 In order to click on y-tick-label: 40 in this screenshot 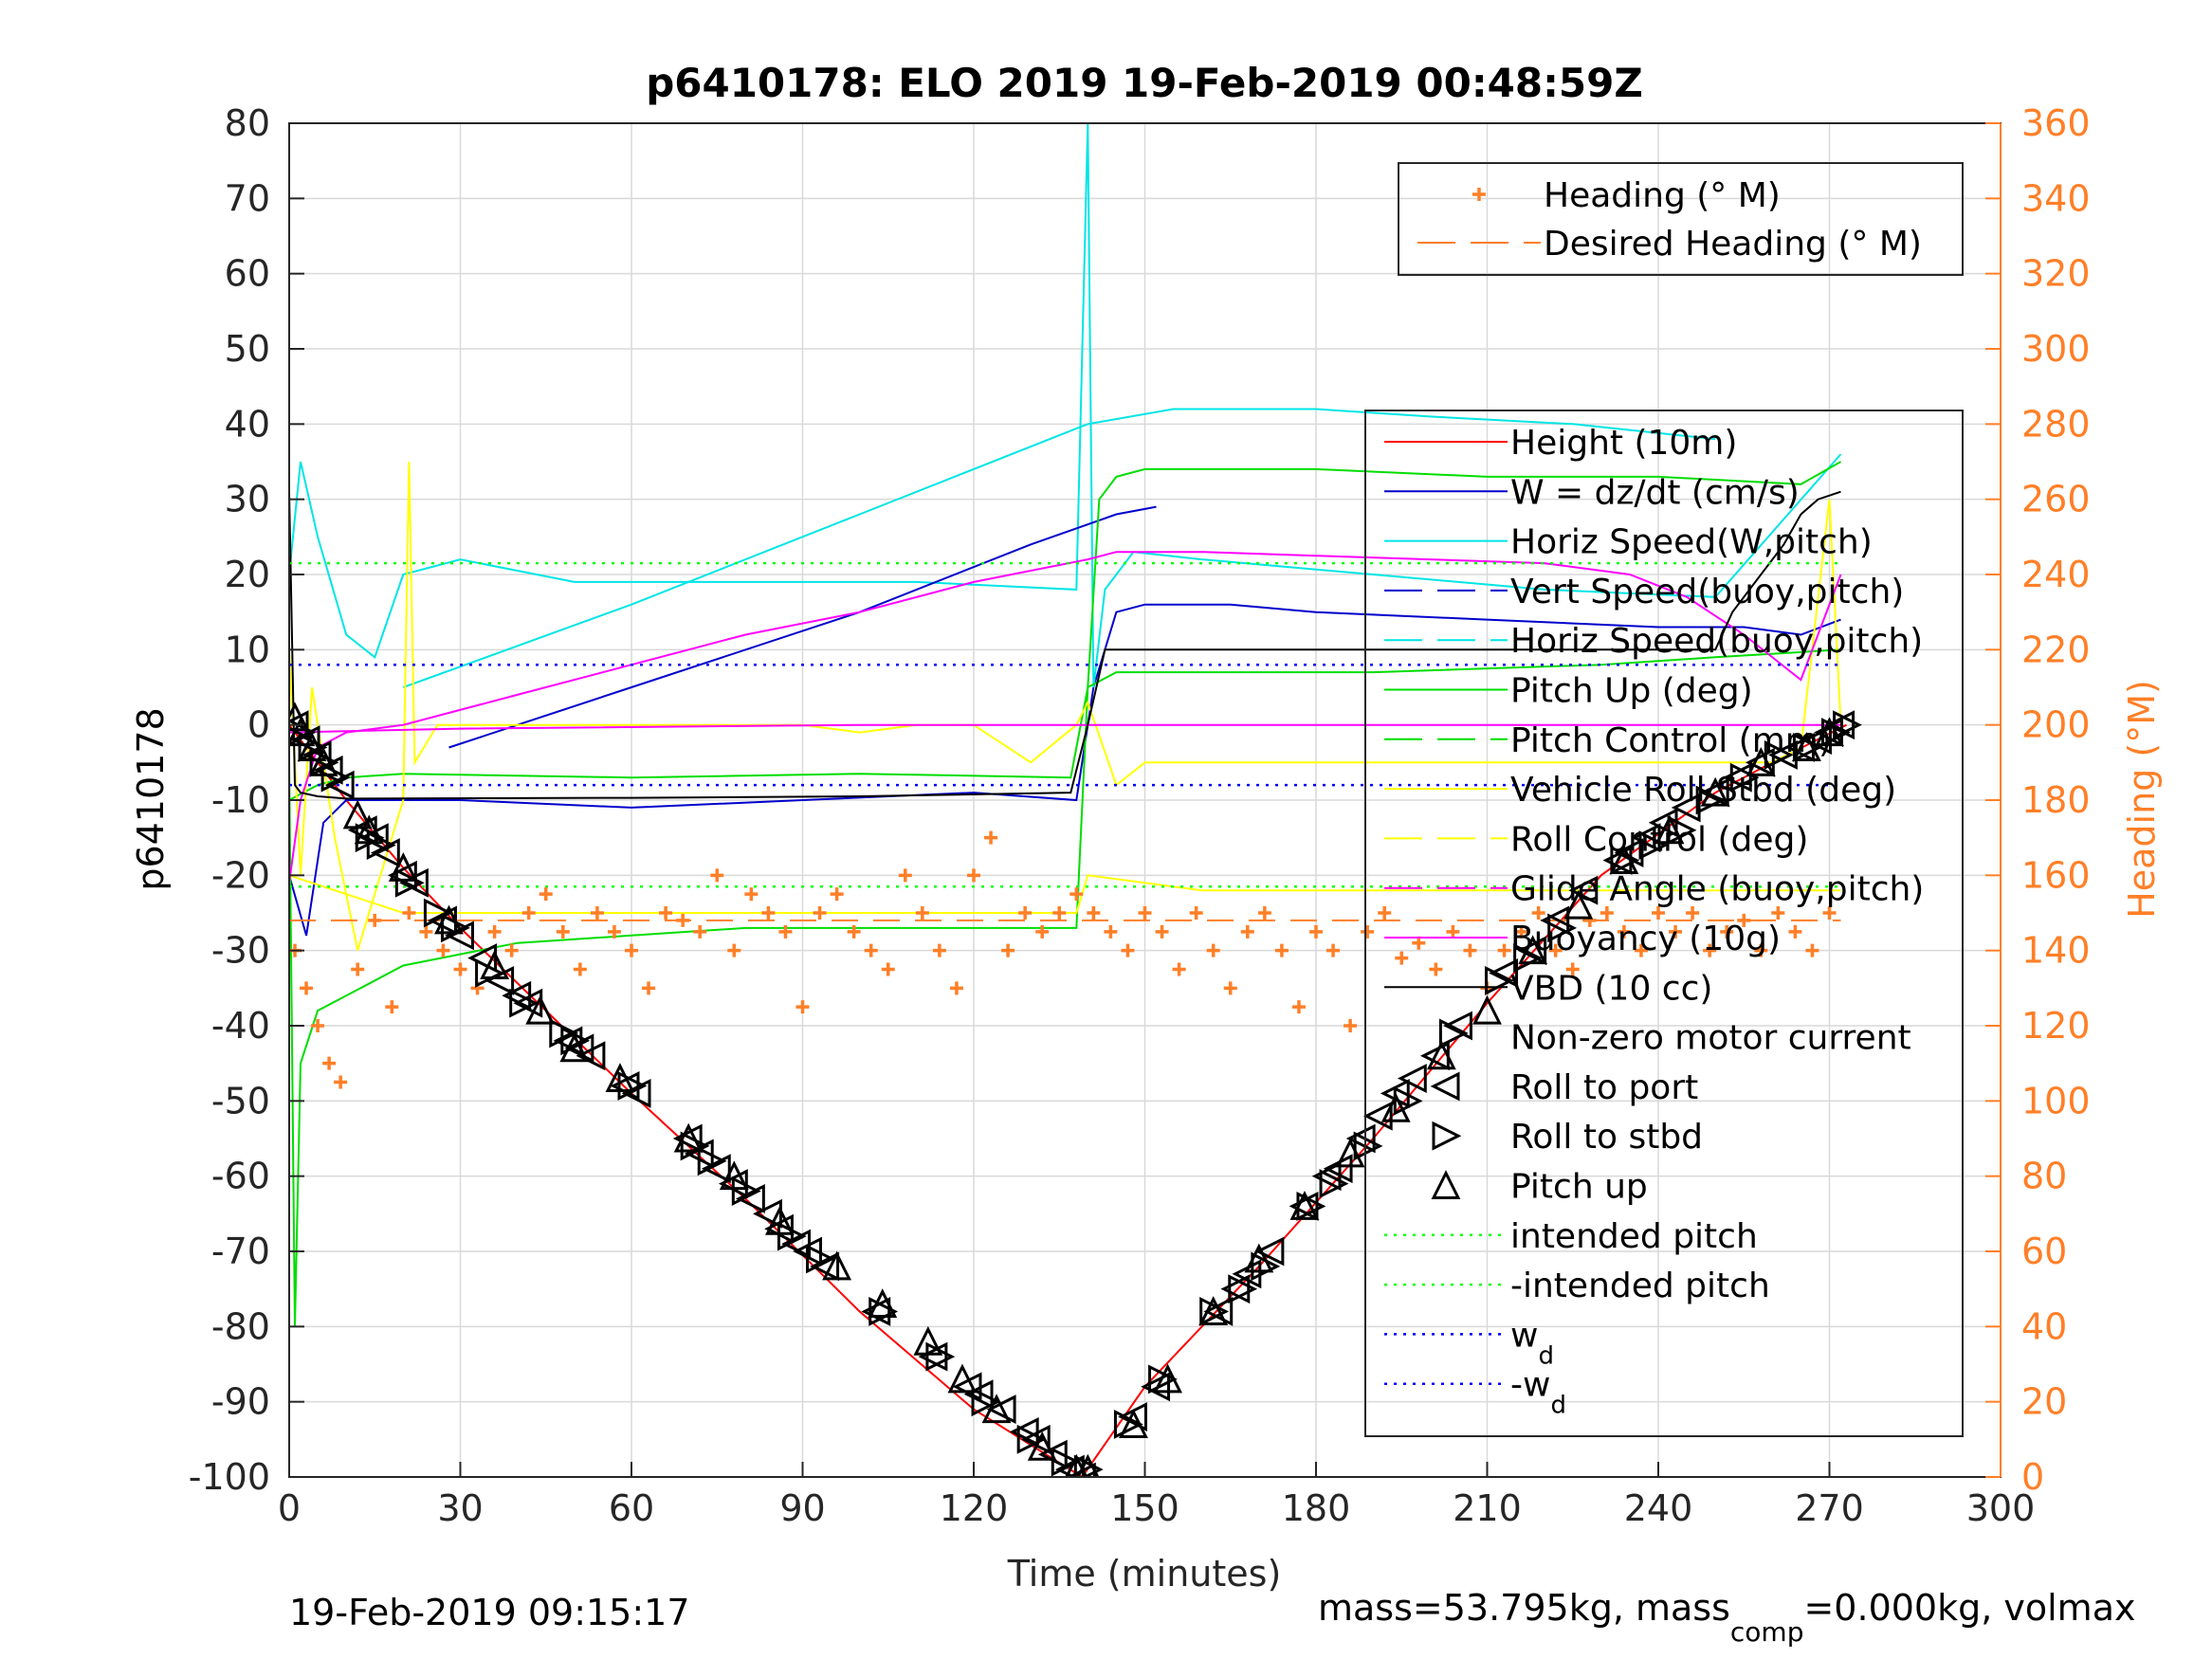, I will do `click(247, 424)`.